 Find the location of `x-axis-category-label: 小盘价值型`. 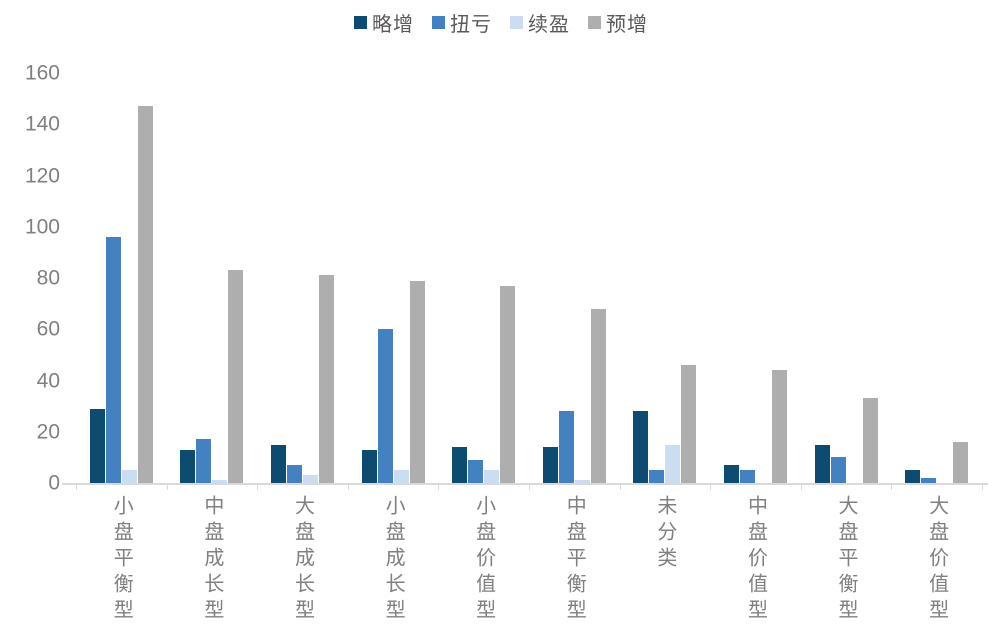

x-axis-category-label: 小盘价值型 is located at coordinates (483, 560).